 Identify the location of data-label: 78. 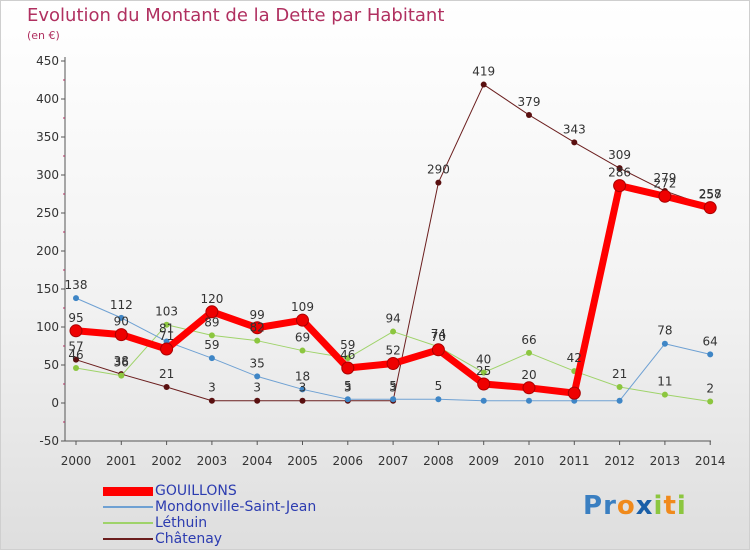
(664, 331).